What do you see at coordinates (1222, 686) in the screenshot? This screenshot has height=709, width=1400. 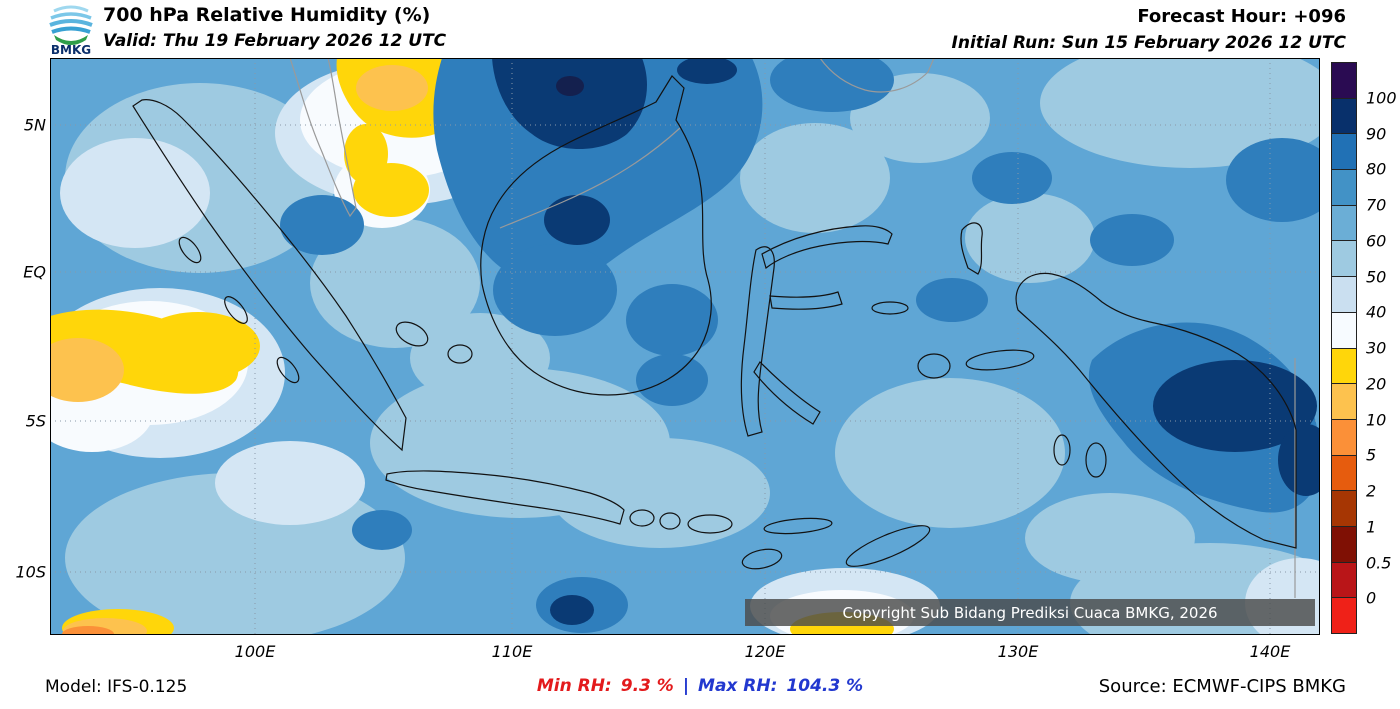 I see `source-label: Source: ECMWF-CIPS BMKG` at bounding box center [1222, 686].